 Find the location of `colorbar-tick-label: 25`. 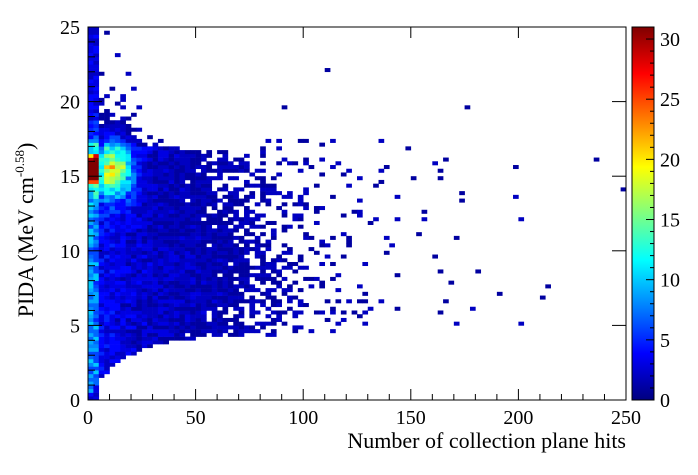

colorbar-tick-label: 25 is located at coordinates (670, 100).